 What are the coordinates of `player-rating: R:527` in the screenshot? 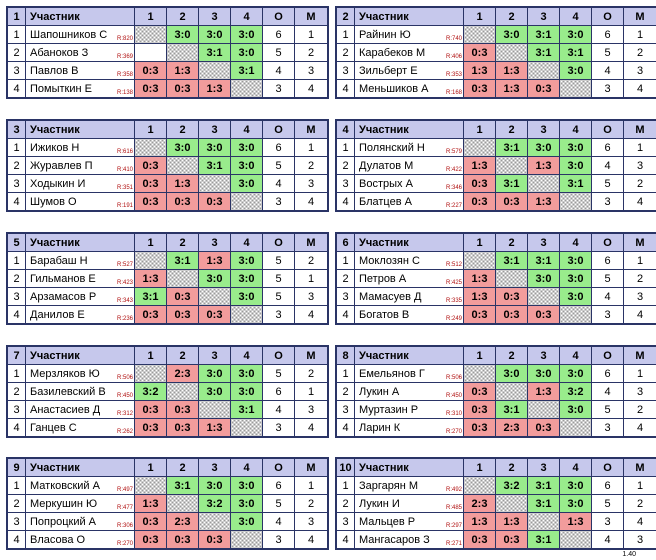 It's located at (124, 265).